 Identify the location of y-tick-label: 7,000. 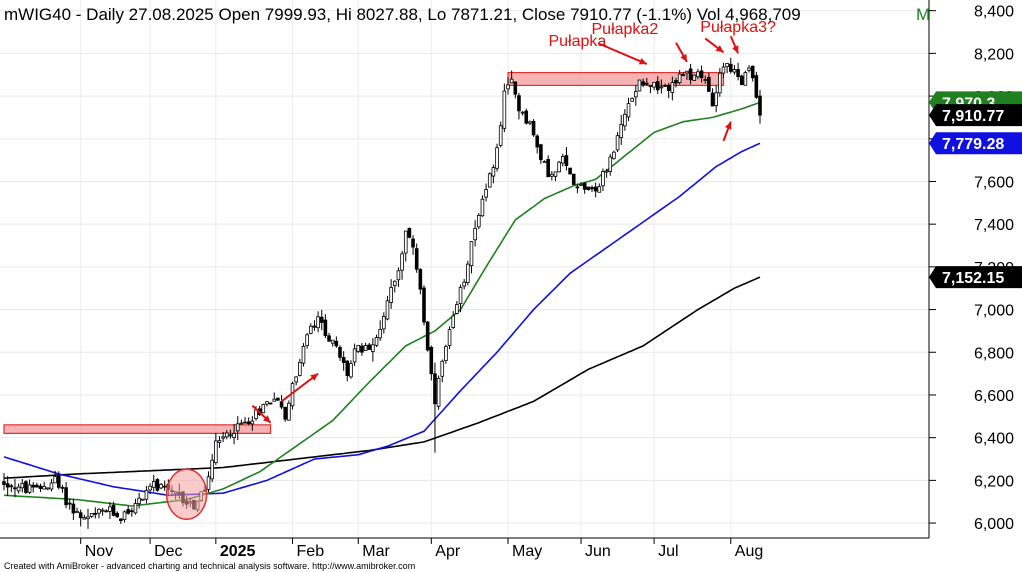
(994, 311).